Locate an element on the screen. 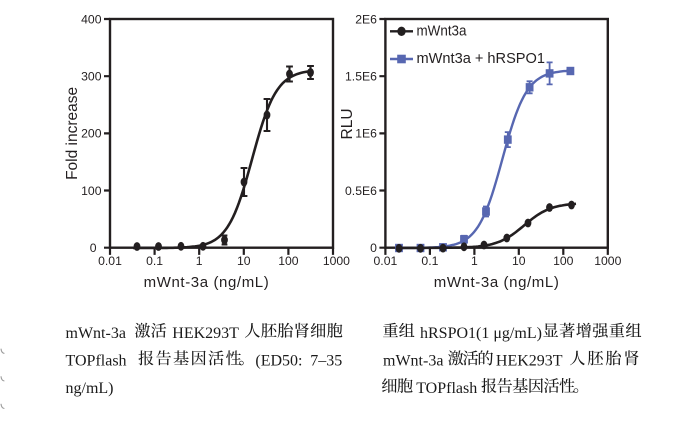 The image size is (700, 423). svg-text: 1E6 is located at coordinates (366, 134).